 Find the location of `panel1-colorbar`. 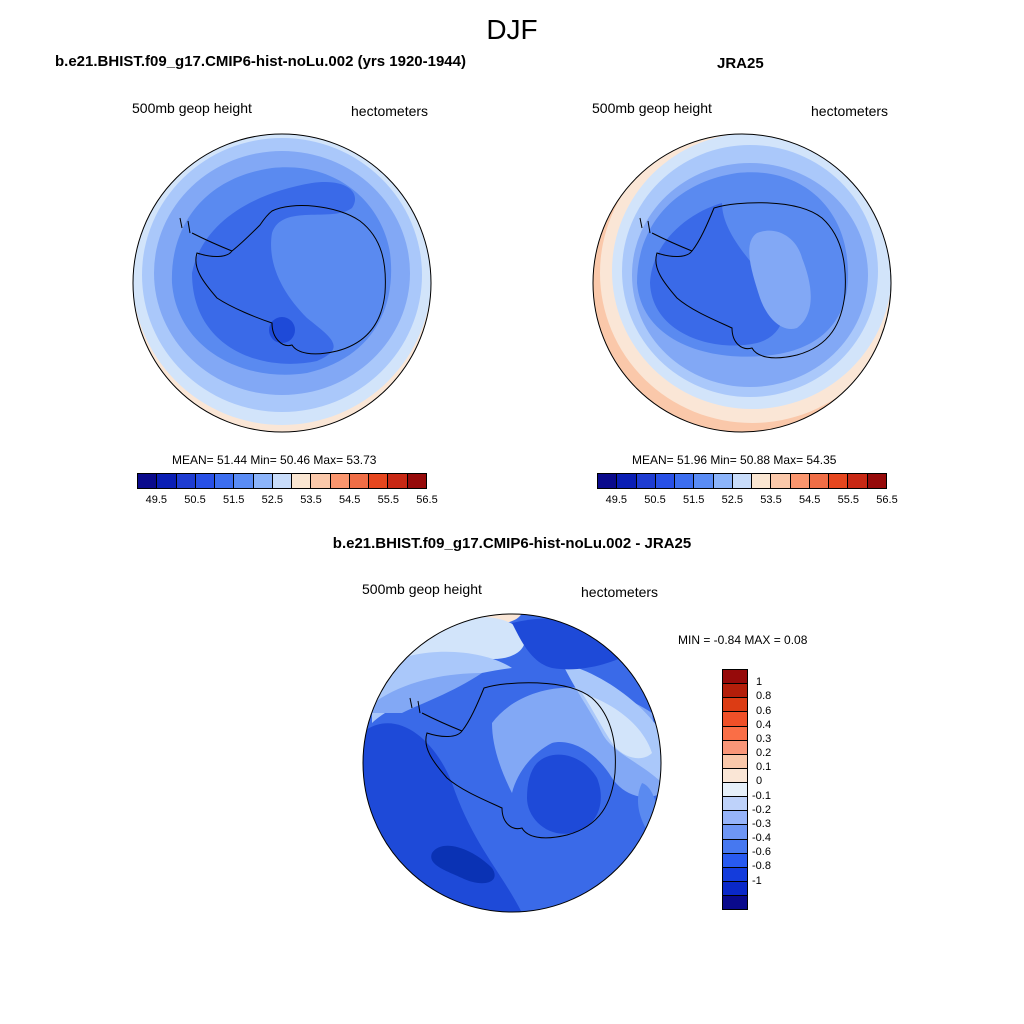

panel1-colorbar is located at coordinates (282, 481).